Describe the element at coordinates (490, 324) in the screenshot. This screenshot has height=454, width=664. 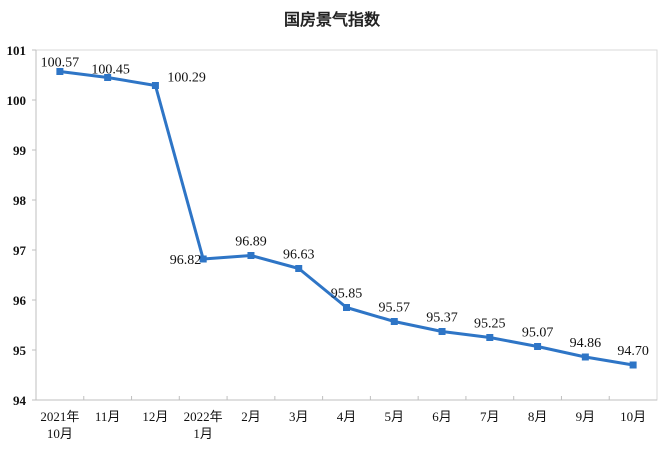
I see `data-label: 95.25` at that location.